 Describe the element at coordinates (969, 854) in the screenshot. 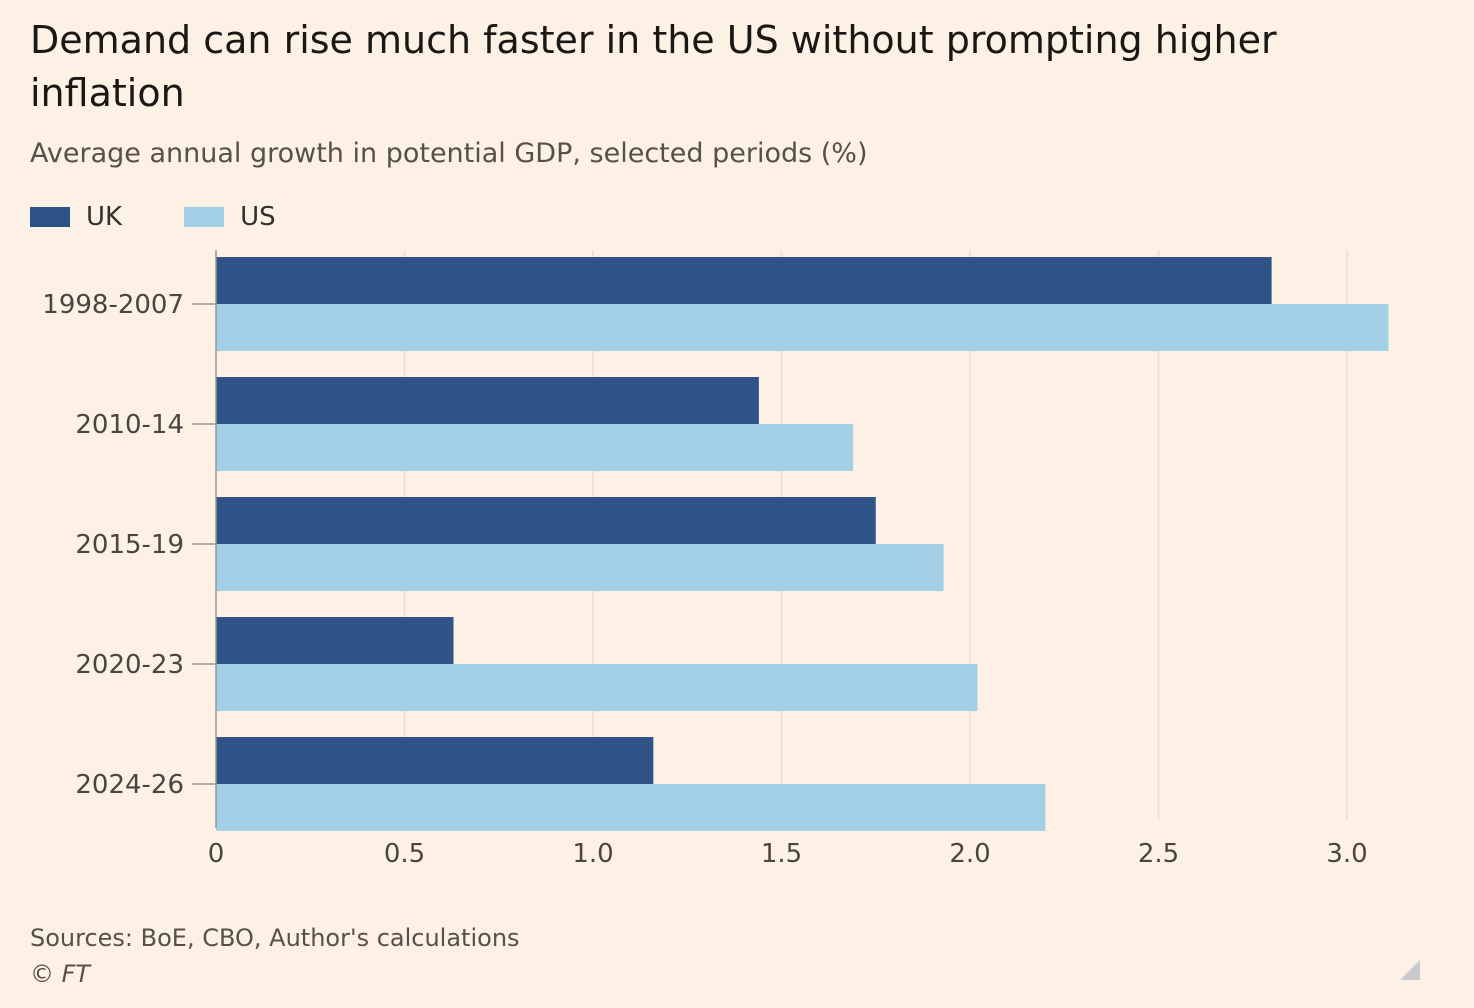

I see `x-tick-label-4: 2.0` at that location.